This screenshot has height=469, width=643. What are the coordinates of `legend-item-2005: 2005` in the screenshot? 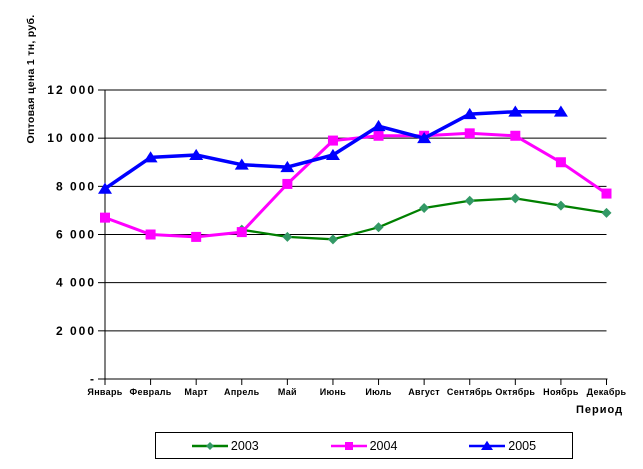 It's located at (502, 446).